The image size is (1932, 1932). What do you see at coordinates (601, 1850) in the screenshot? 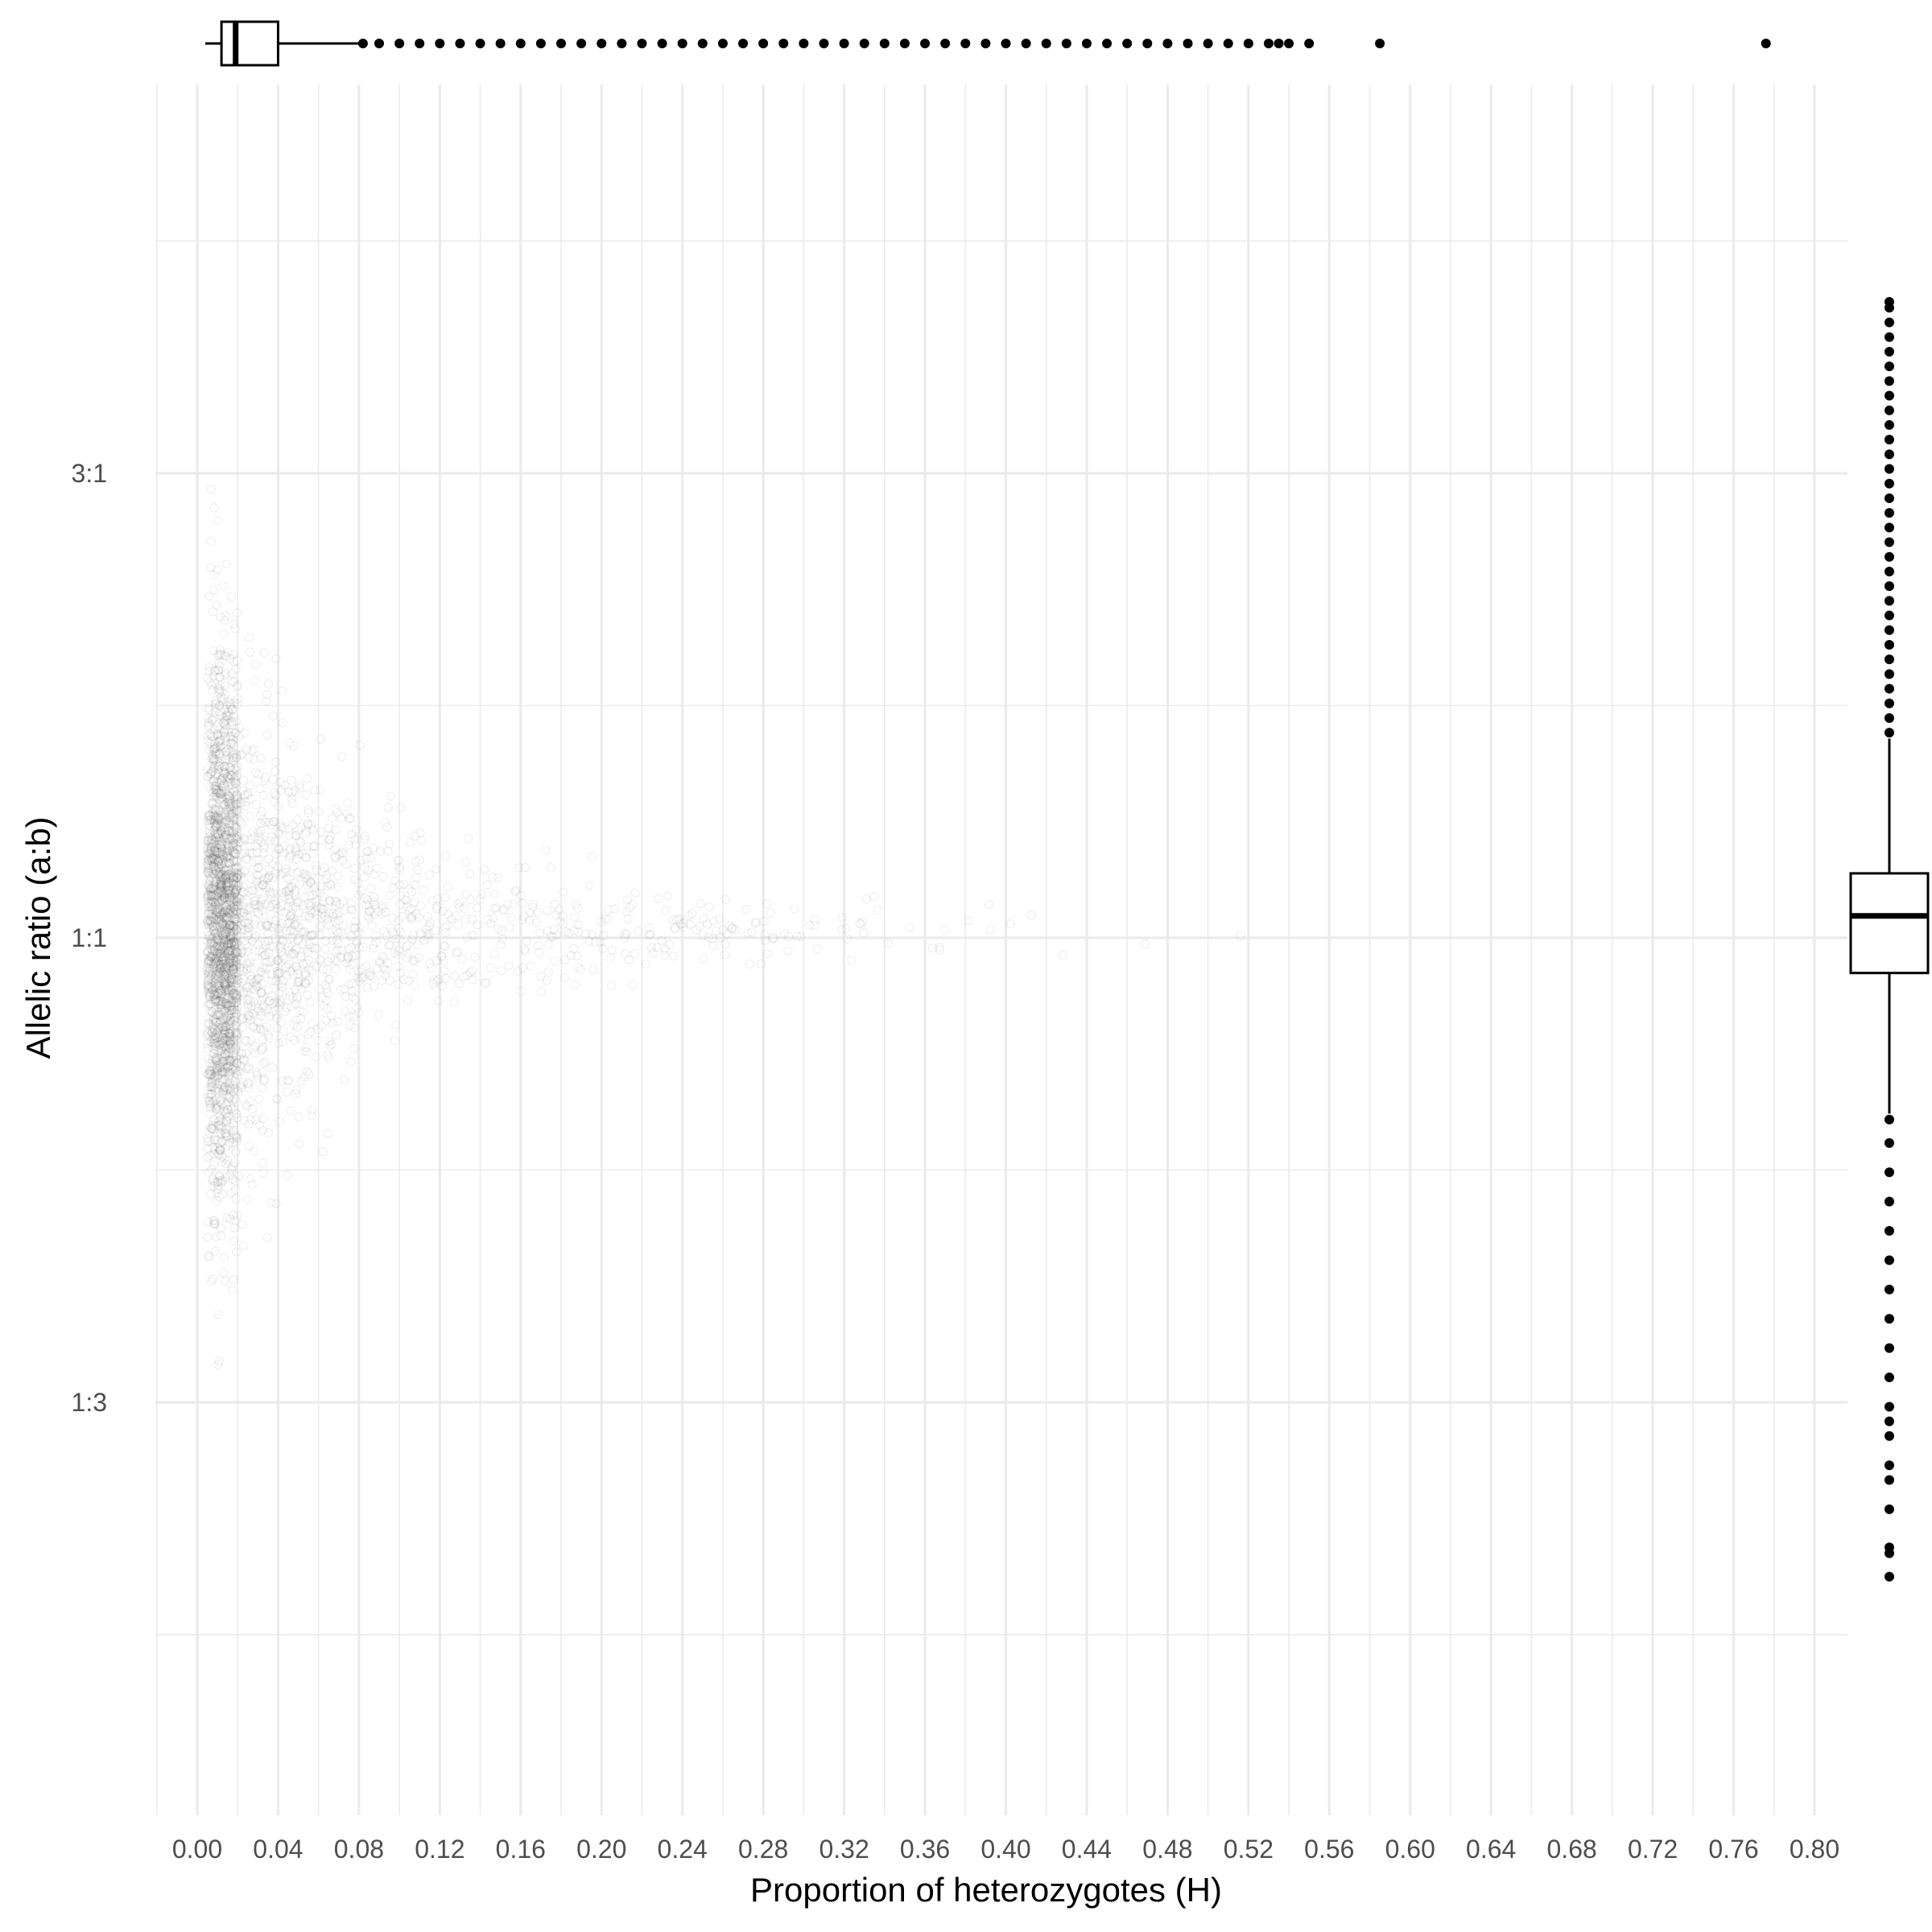
I see `x-tick-label: 0.20` at bounding box center [601, 1850].